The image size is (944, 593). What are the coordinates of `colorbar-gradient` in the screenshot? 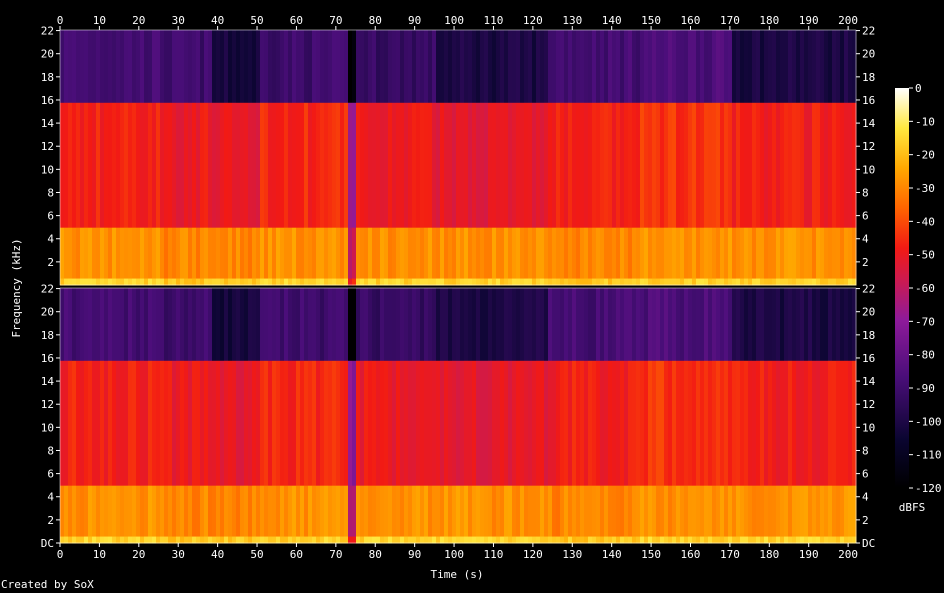 It's located at (902, 288).